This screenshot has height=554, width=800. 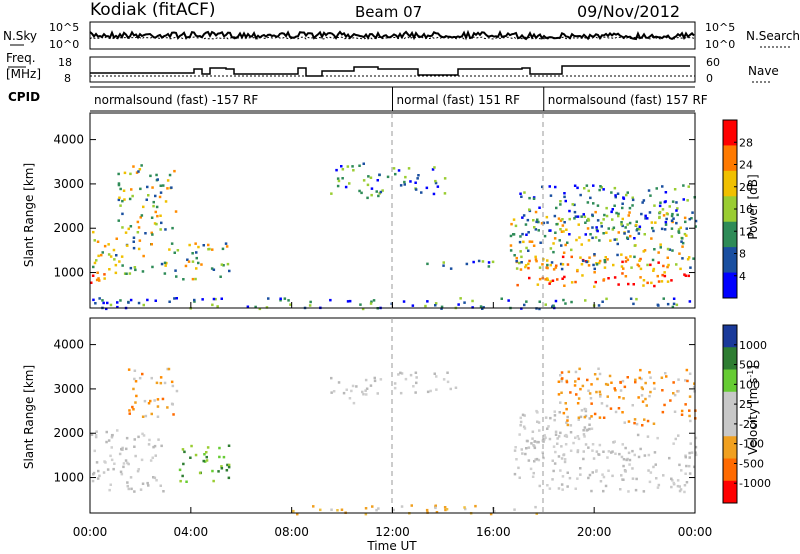 What do you see at coordinates (29, 417) in the screenshot?
I see `velocity-y-axis-label: Slant Range [km]` at bounding box center [29, 417].